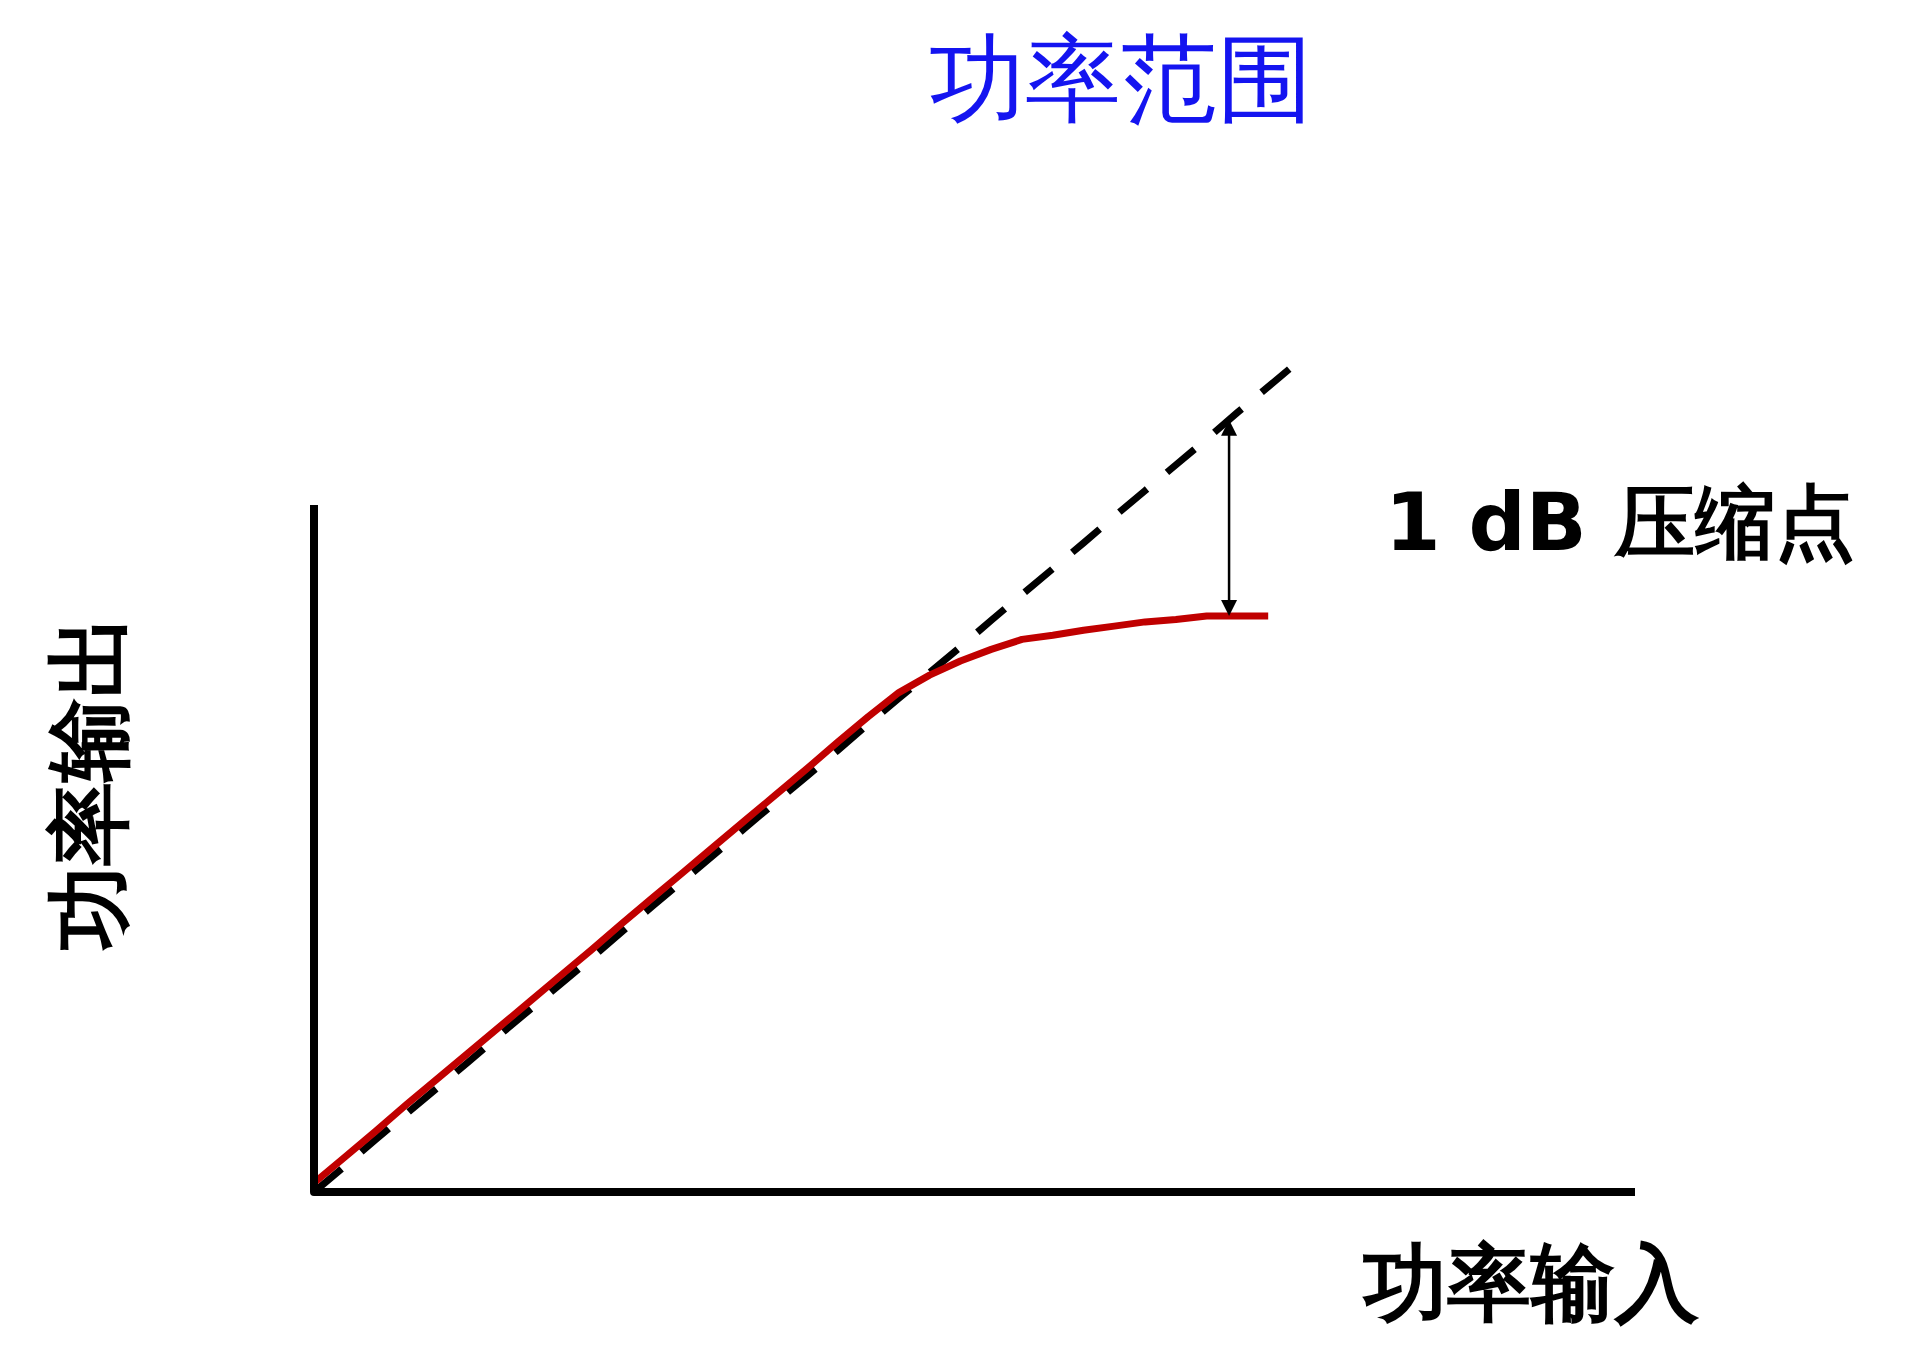 This screenshot has width=1931, height=1348. I want to click on chart-title: 功率范围, so click(1121, 79).